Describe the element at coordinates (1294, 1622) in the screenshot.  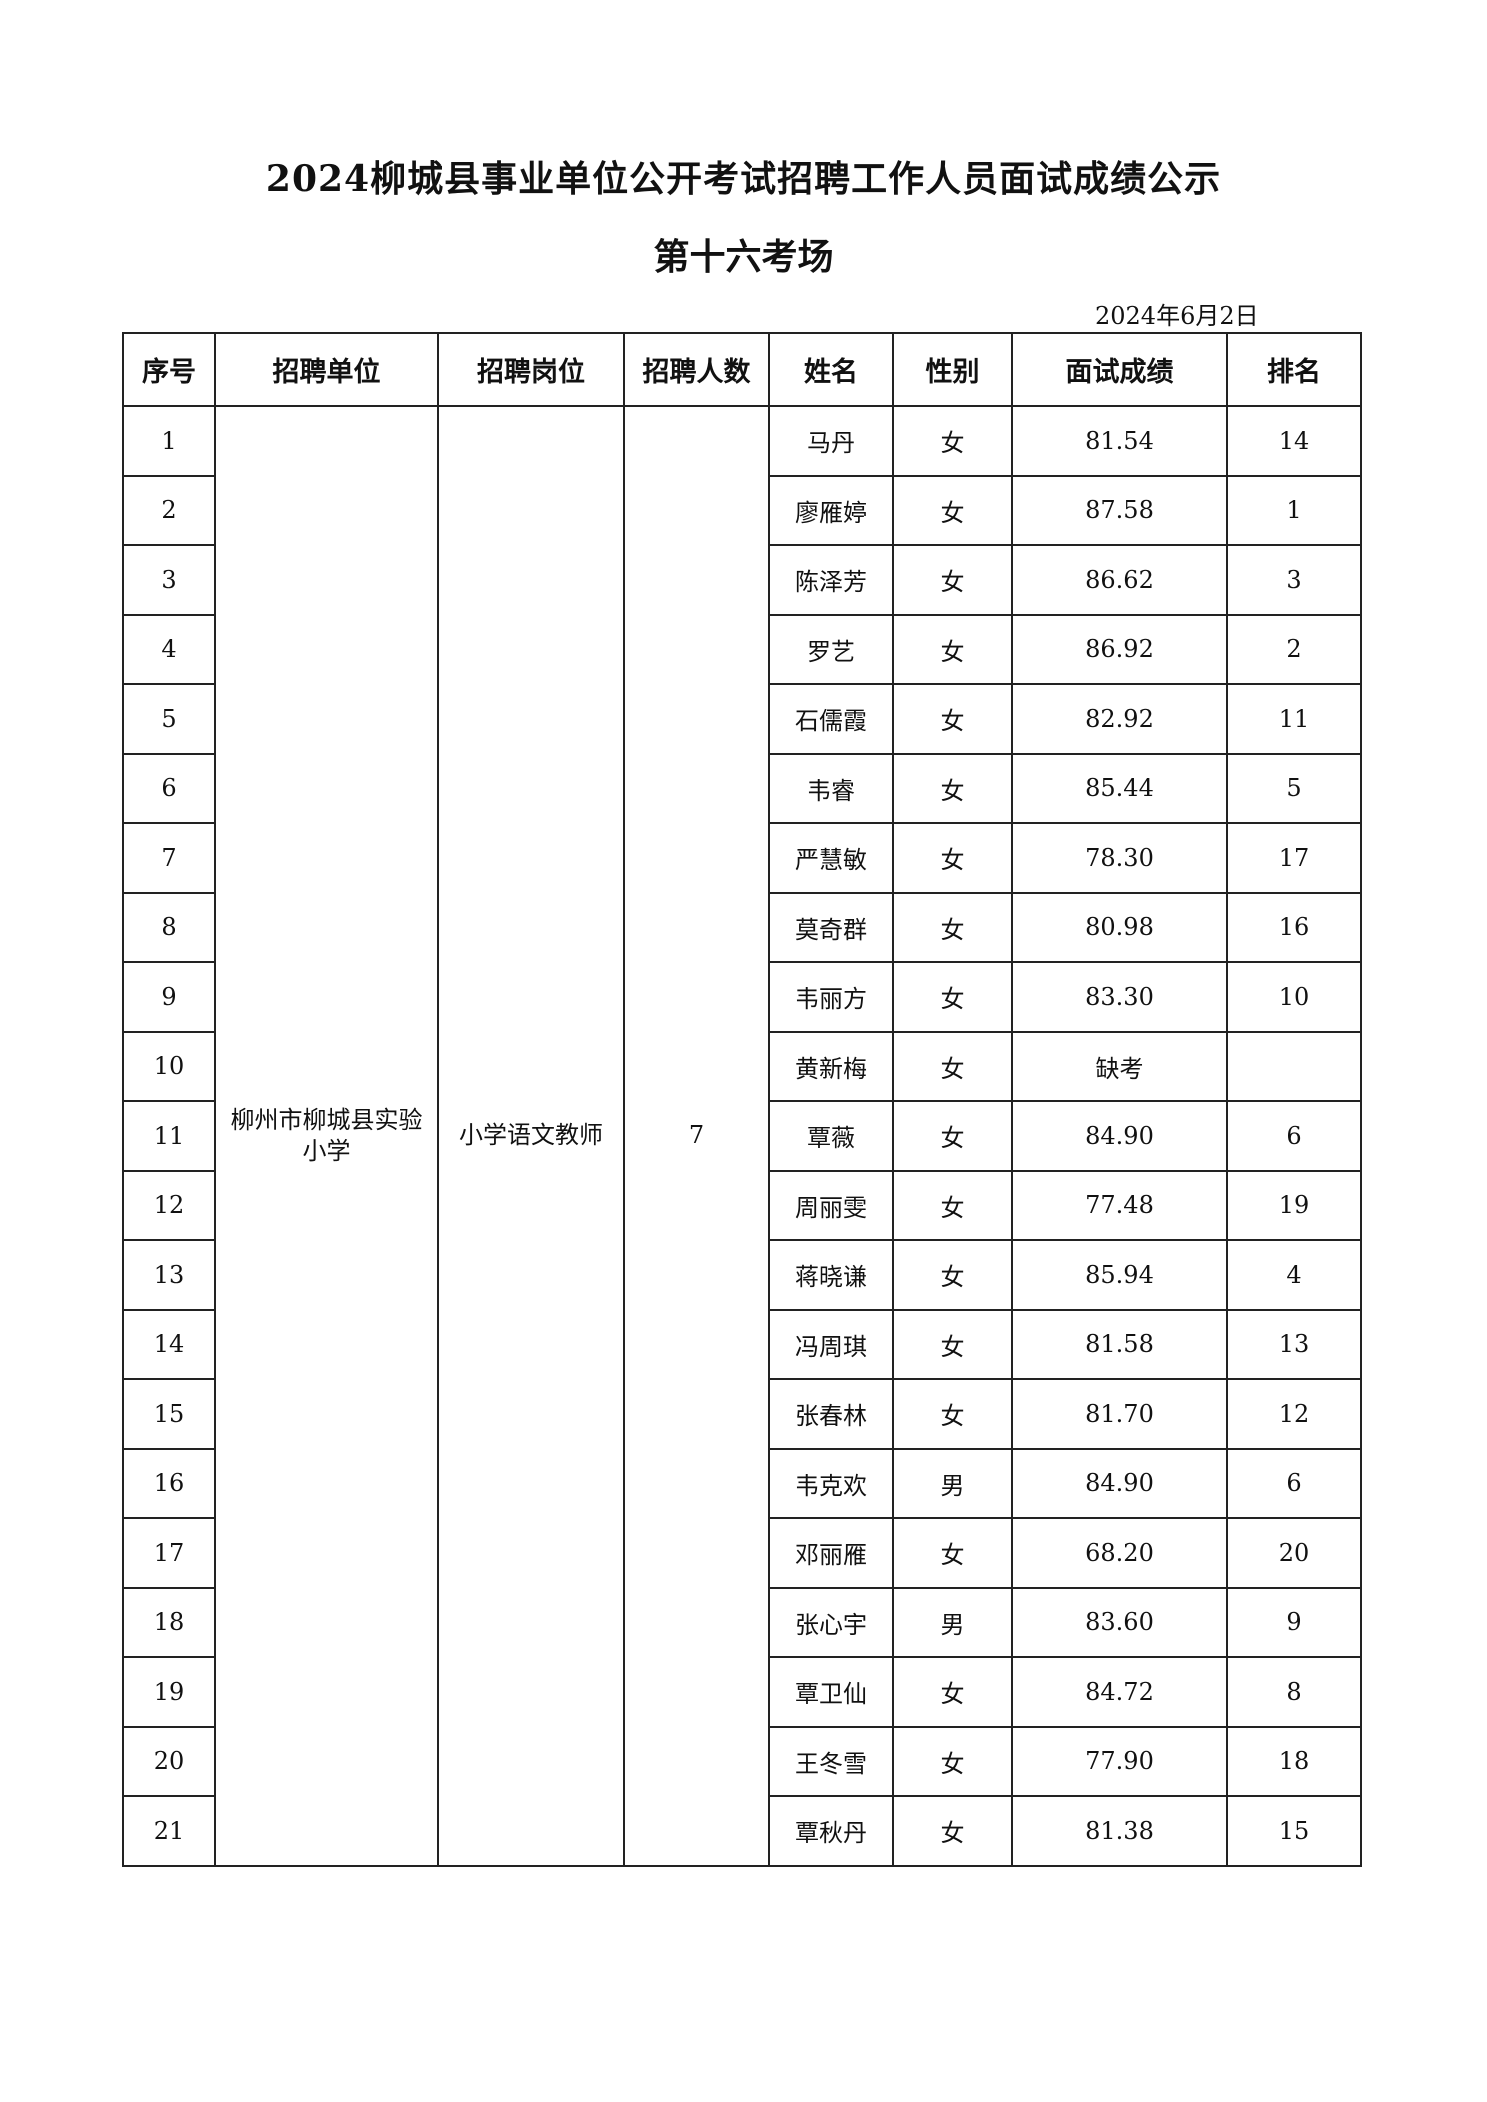
I see `cell-rank: 9` at that location.